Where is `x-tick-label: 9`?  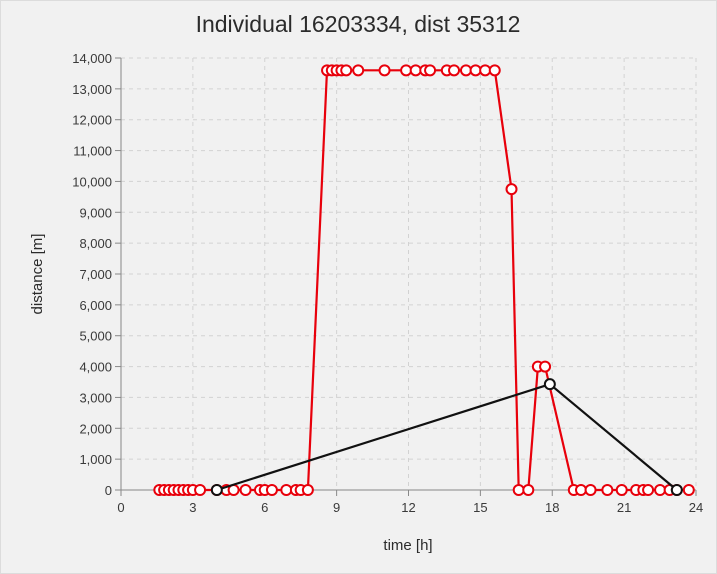 x-tick-label: 9 is located at coordinates (336, 507).